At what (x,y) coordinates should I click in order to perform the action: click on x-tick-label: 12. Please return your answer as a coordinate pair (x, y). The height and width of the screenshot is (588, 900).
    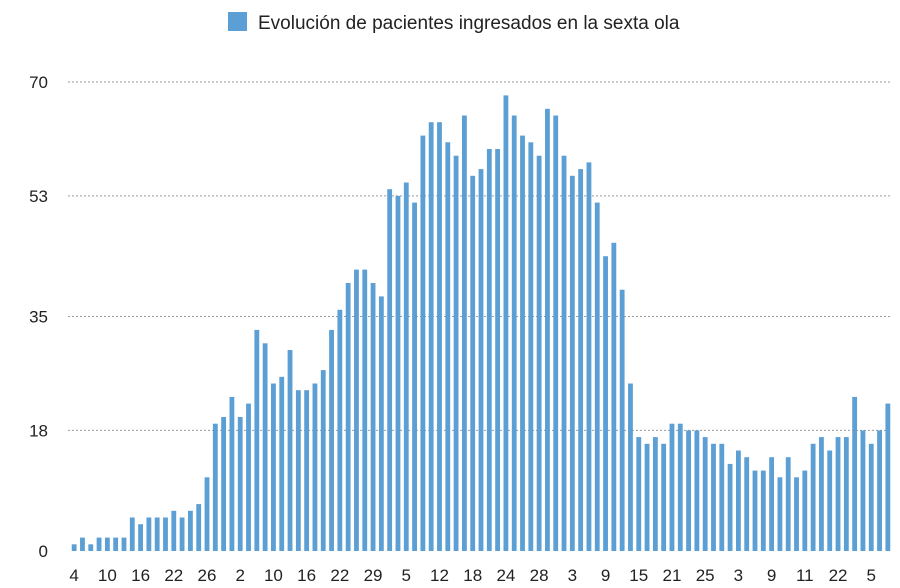
    Looking at the image, I should click on (439, 575).